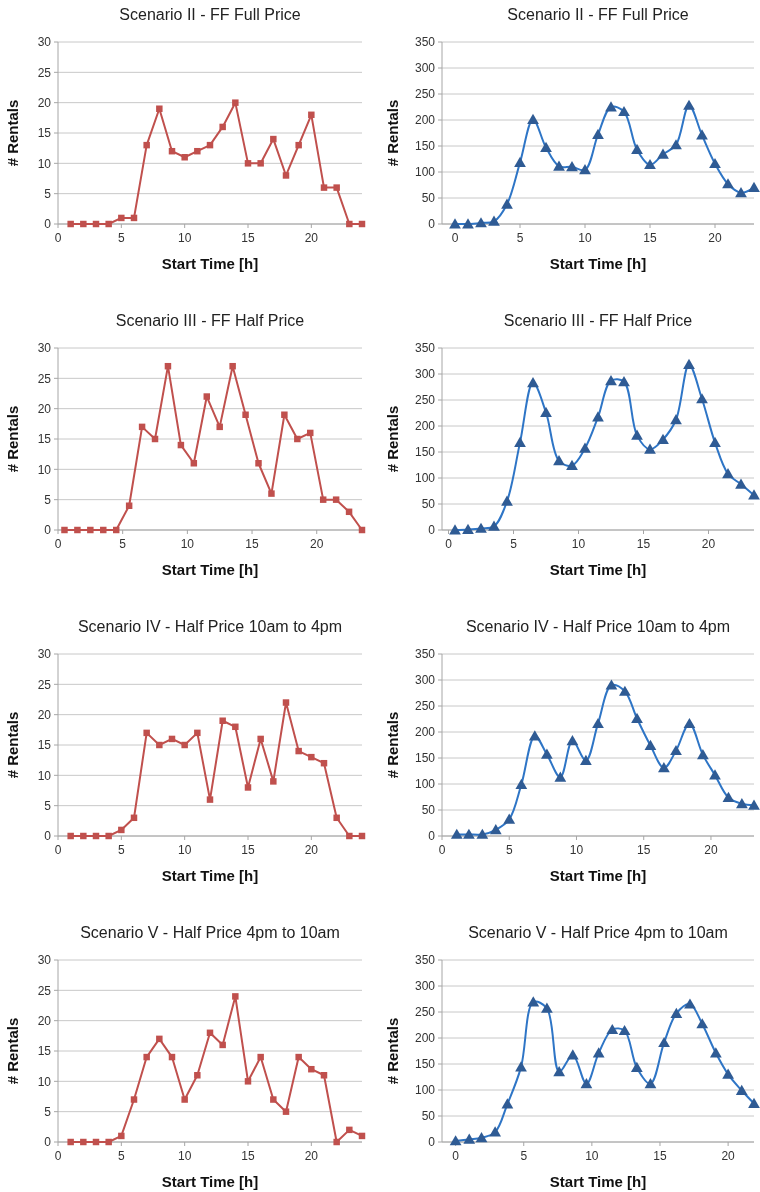  Describe the element at coordinates (210, 626) in the screenshot. I see `chart-title: Scenario IV - Half Price 10am to 4pm` at that location.